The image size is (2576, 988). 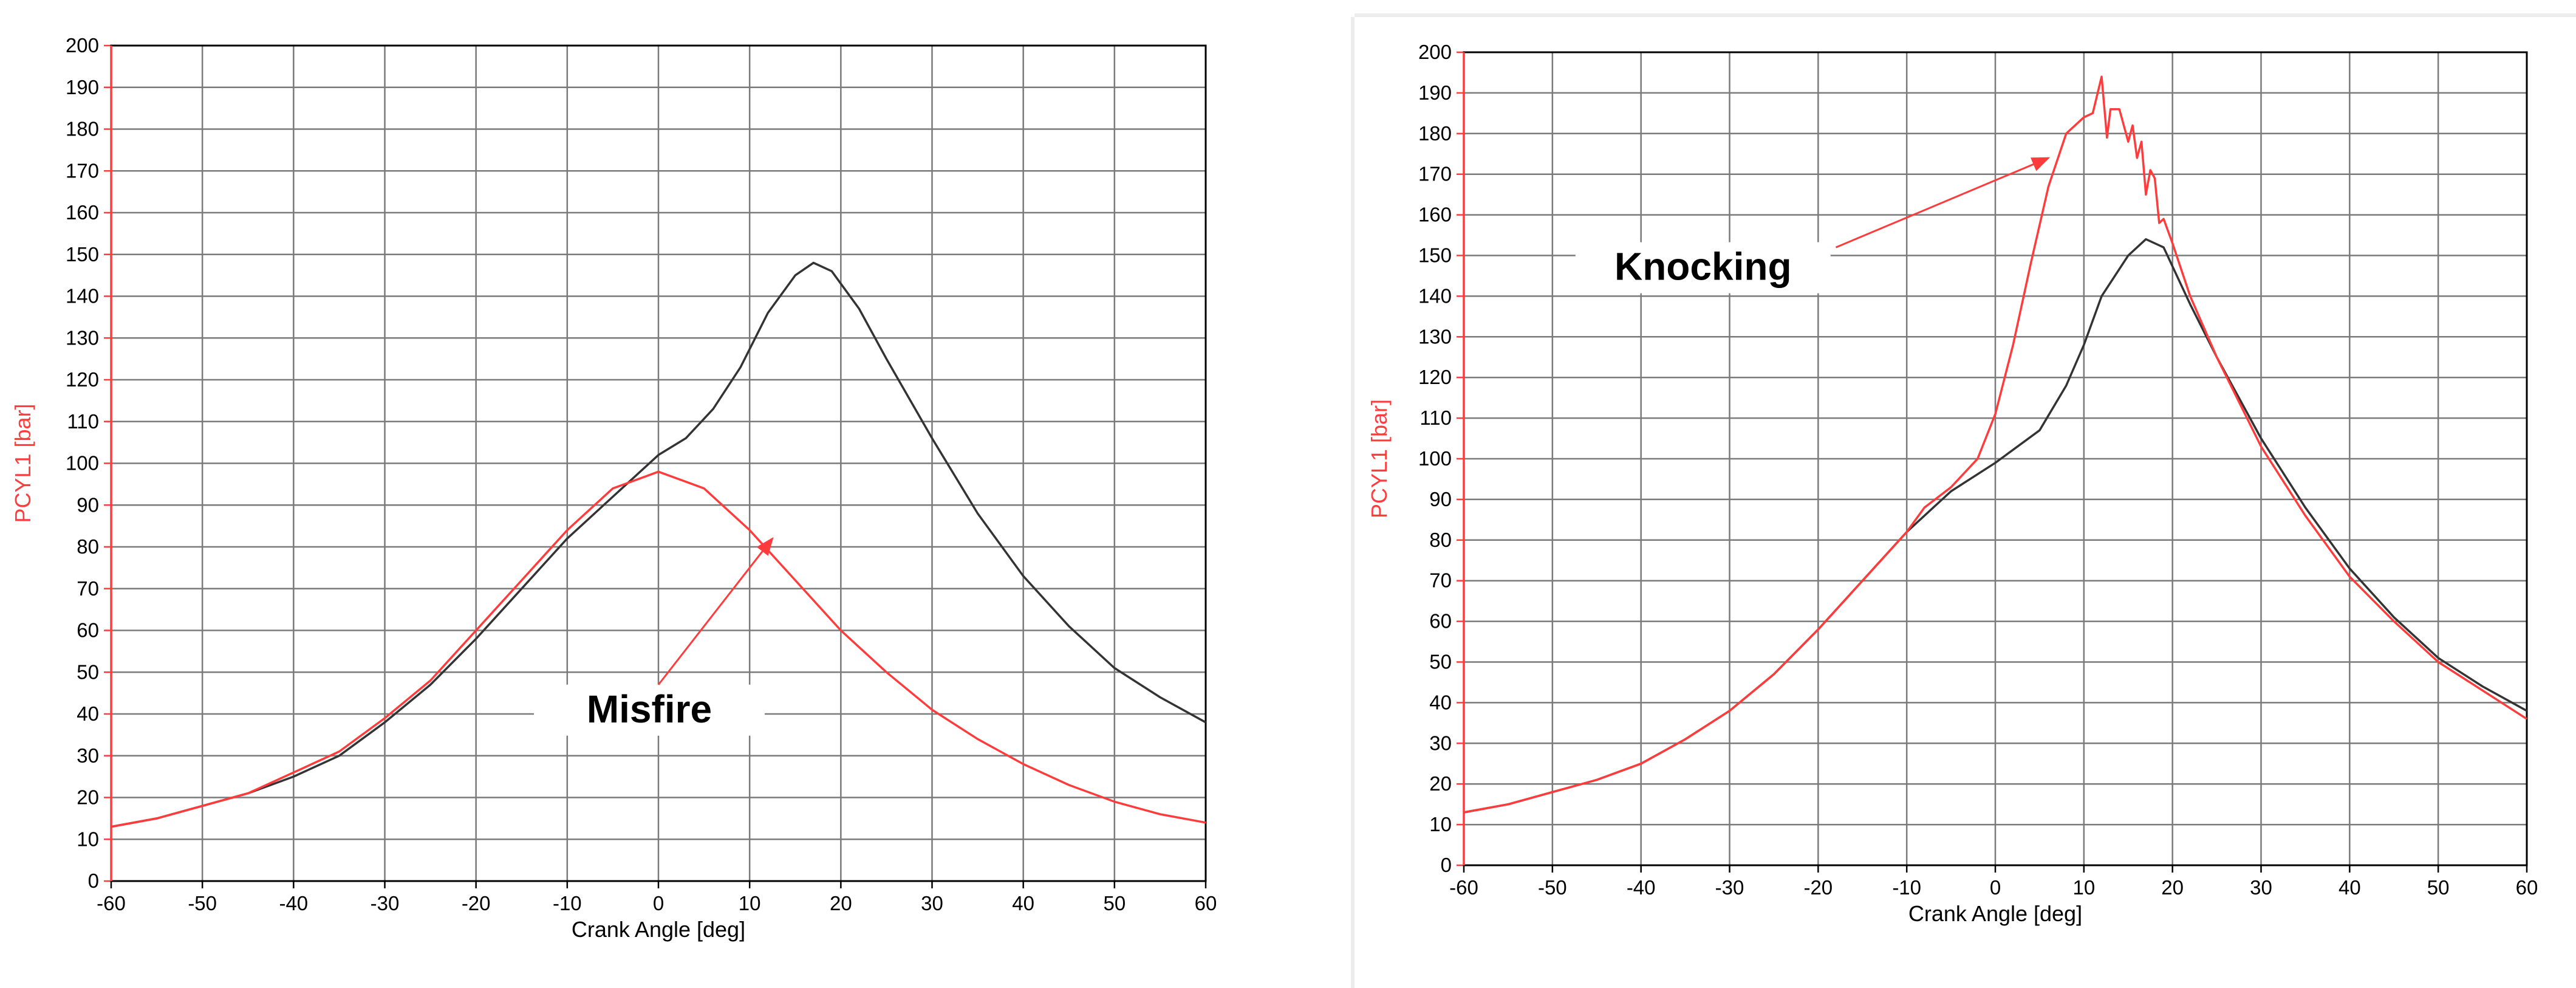 What do you see at coordinates (1552, 887) in the screenshot?
I see `chart2-x-tick-label: -50` at bounding box center [1552, 887].